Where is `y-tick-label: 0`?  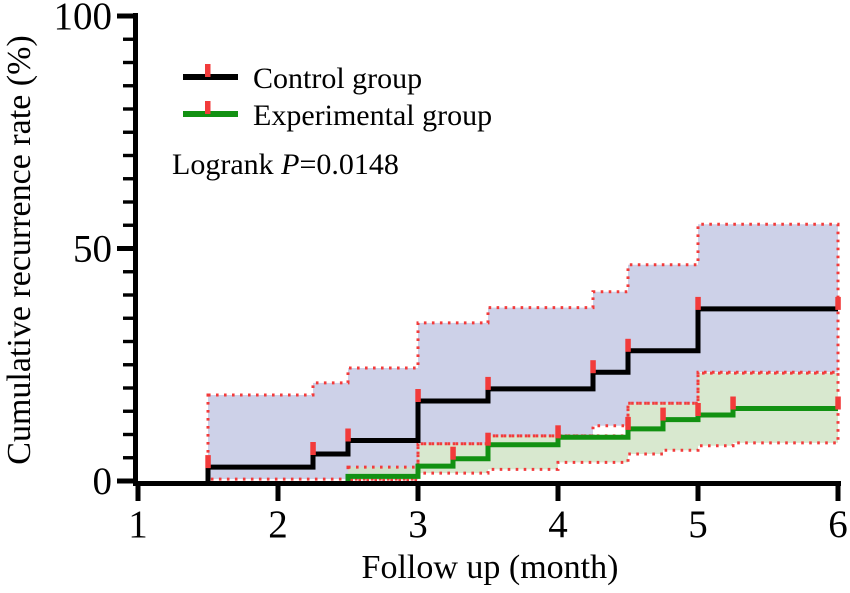 y-tick-label: 0 is located at coordinates (103, 481).